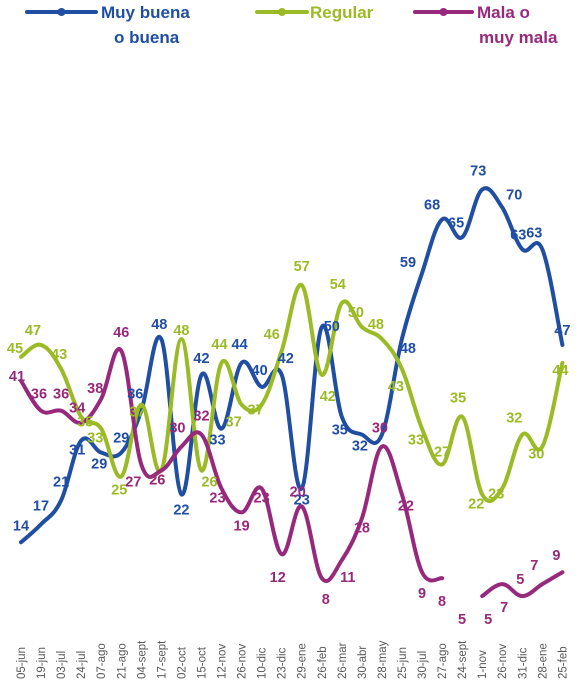  I want to click on legend: Muy buena o buena Regular Mala o muy mala, so click(291, 25).